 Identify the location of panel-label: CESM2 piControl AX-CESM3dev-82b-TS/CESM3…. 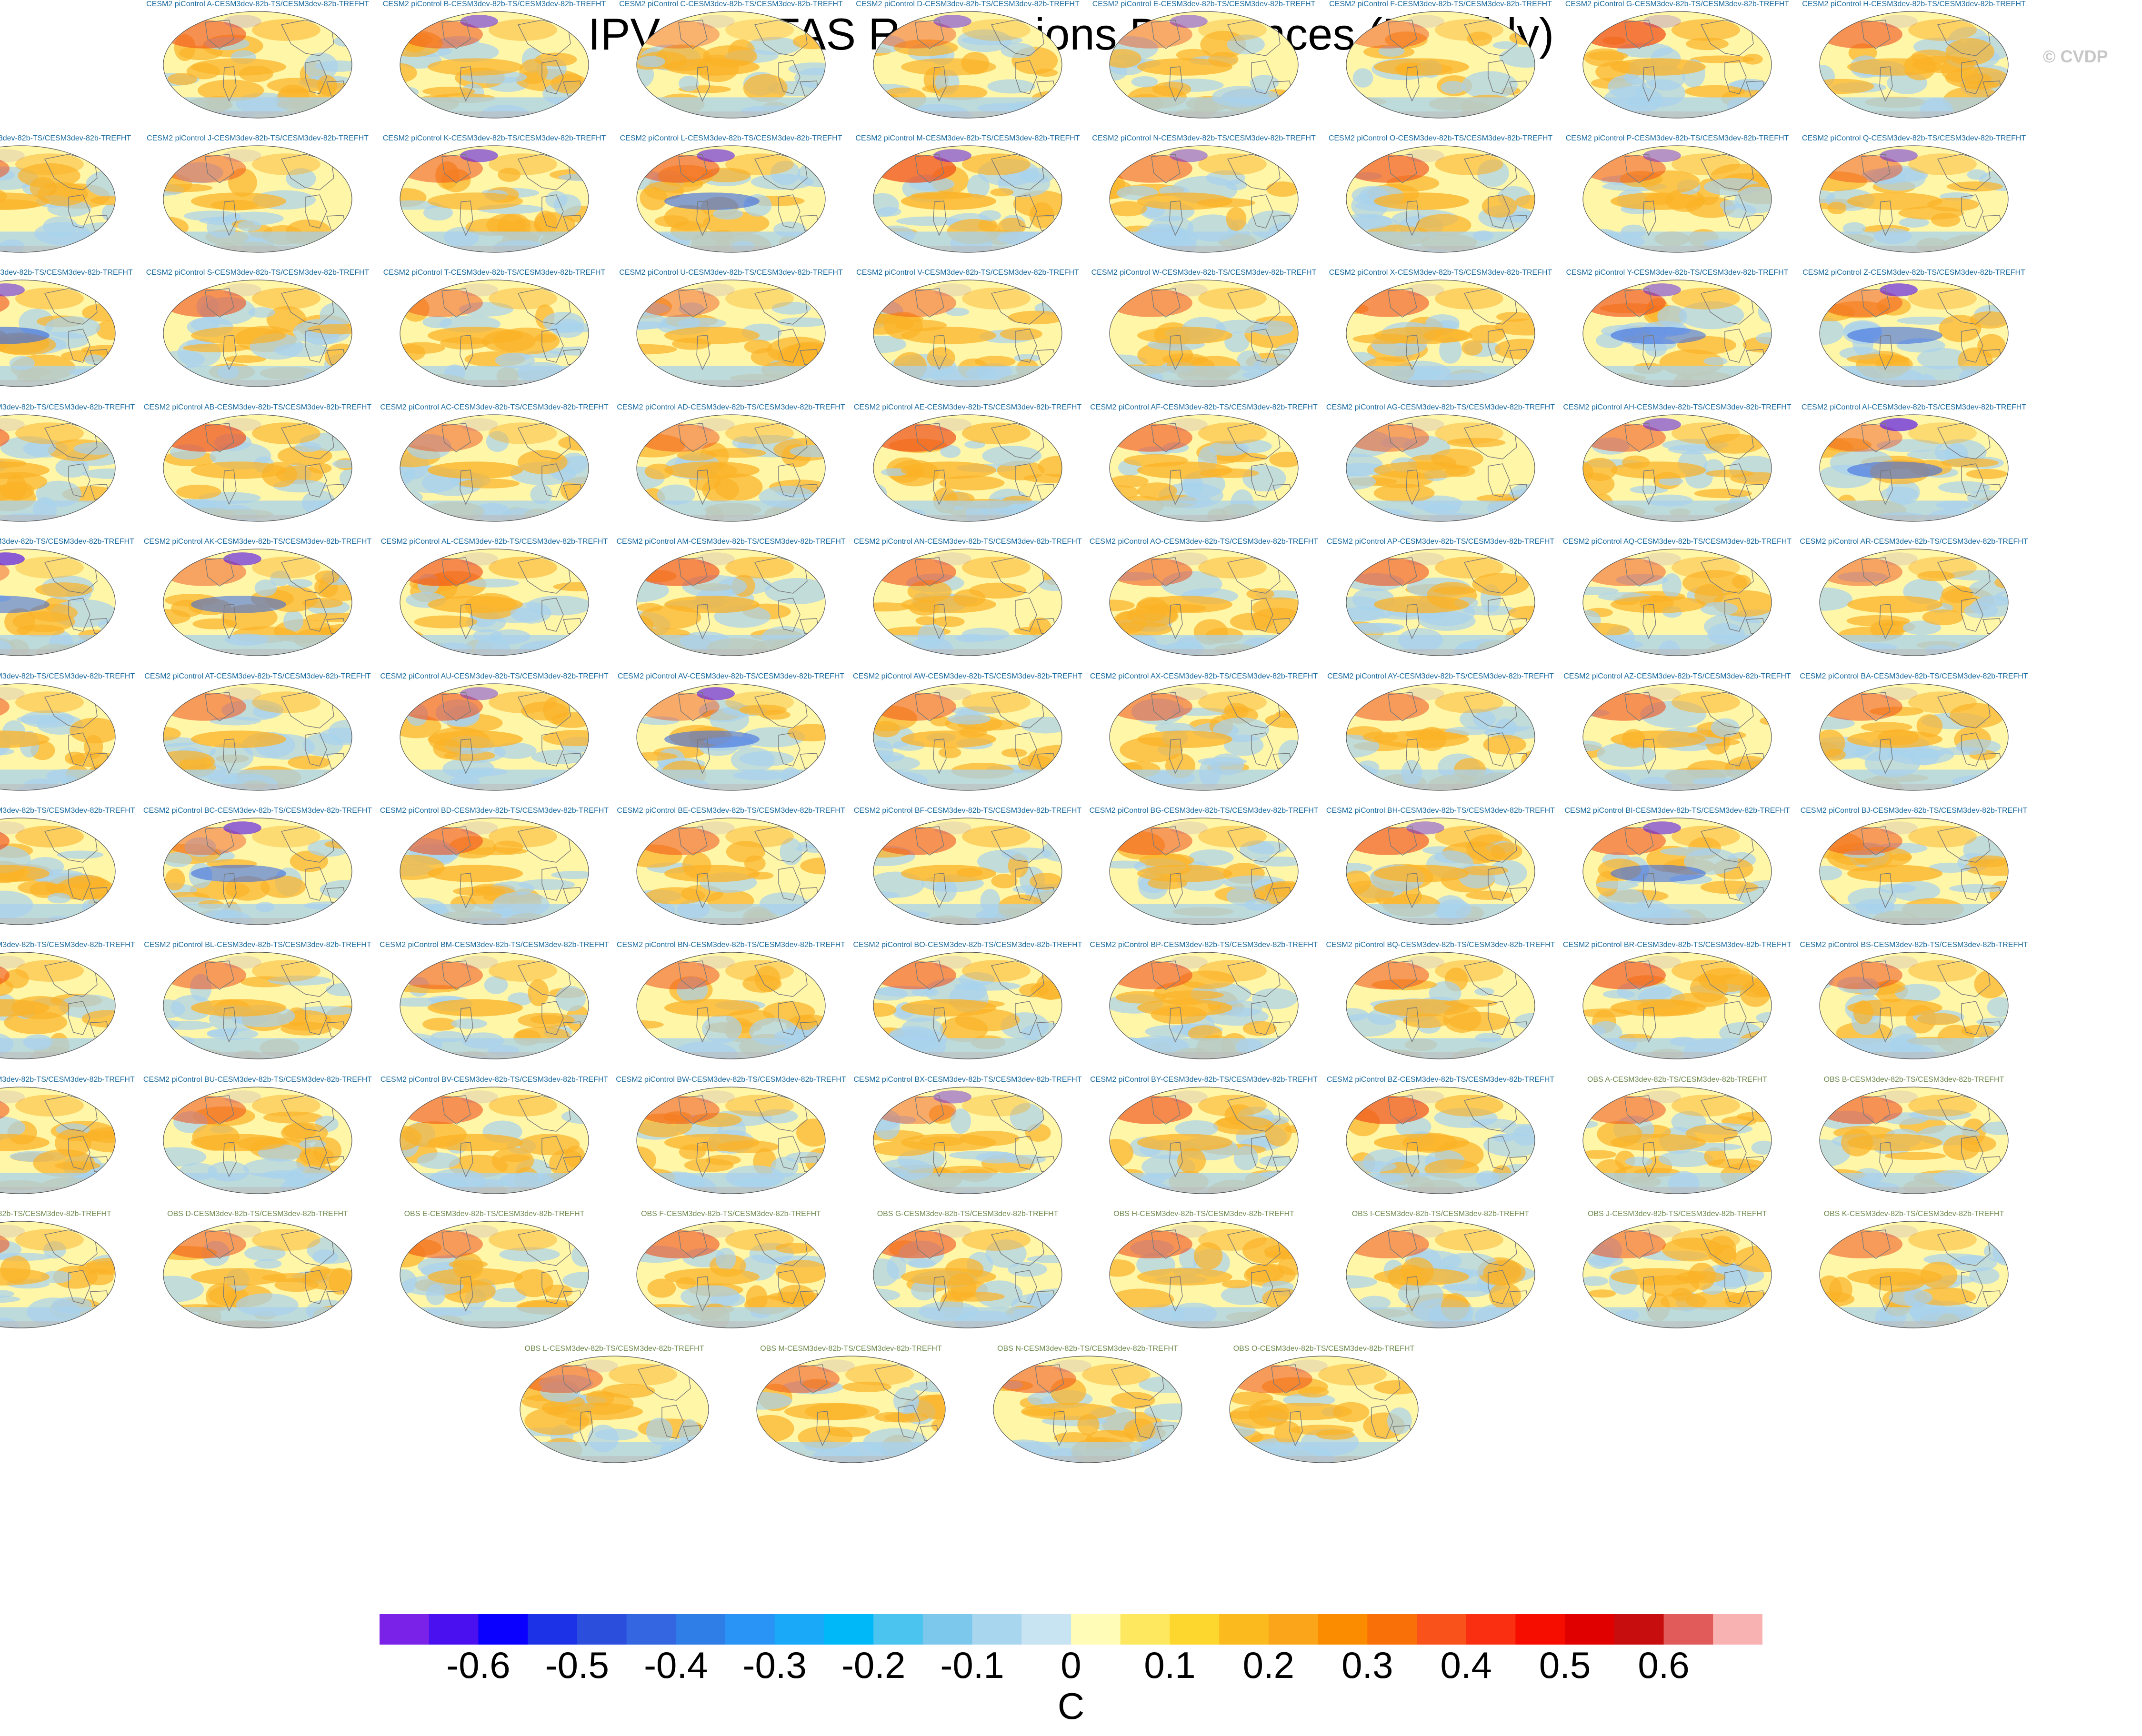
(1204, 676).